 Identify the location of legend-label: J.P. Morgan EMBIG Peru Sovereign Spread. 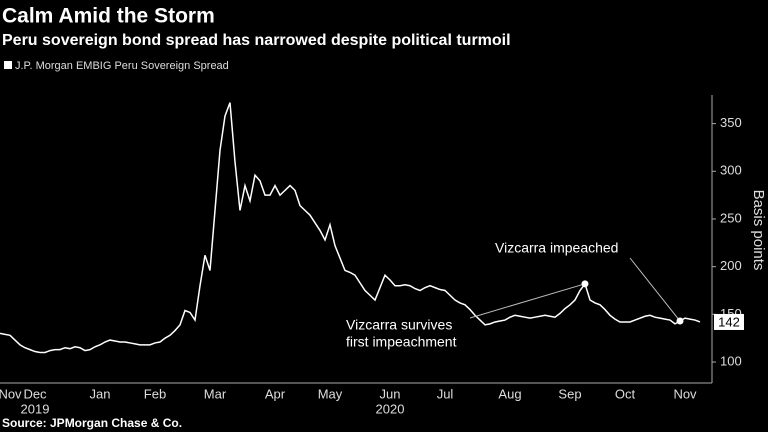
(122, 66).